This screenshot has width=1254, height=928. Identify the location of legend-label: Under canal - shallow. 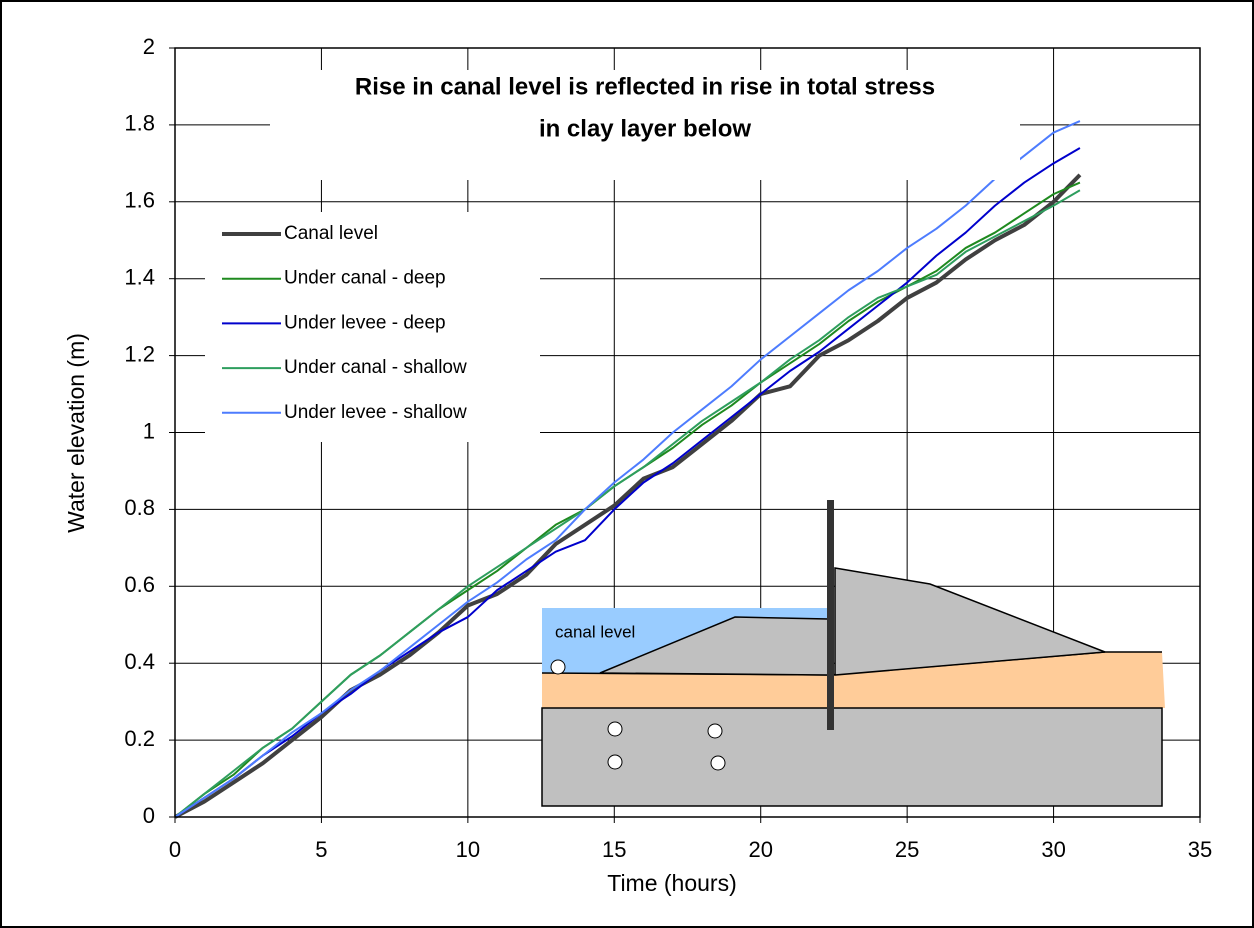
(375, 367).